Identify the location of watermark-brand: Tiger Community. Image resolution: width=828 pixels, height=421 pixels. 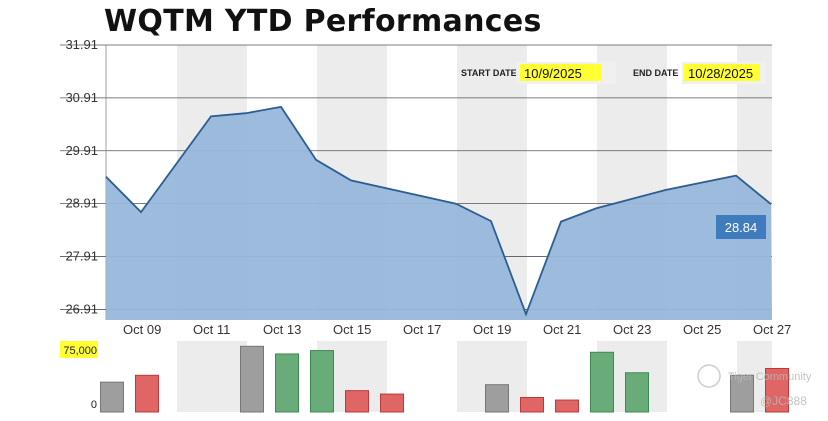
(770, 377).